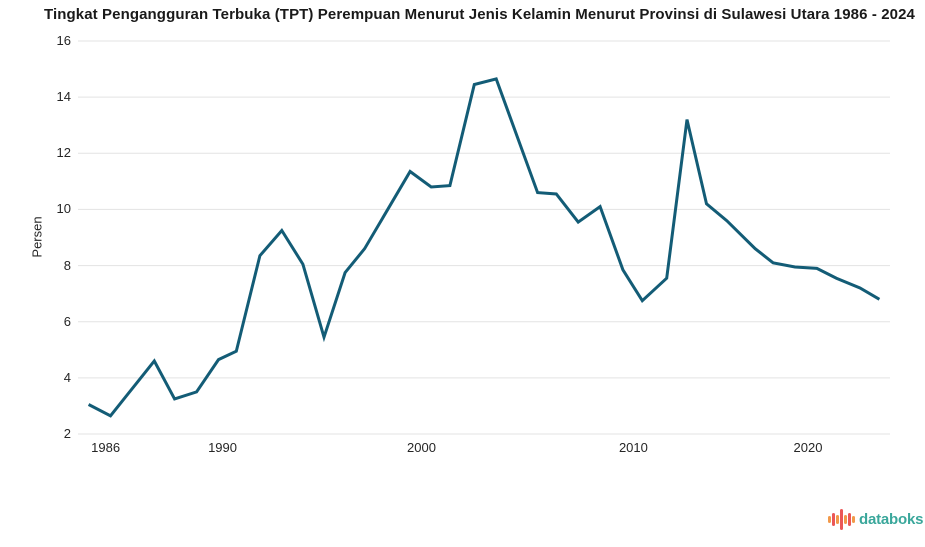  What do you see at coordinates (37, 237) in the screenshot?
I see `y-axis-title: Persen` at bounding box center [37, 237].